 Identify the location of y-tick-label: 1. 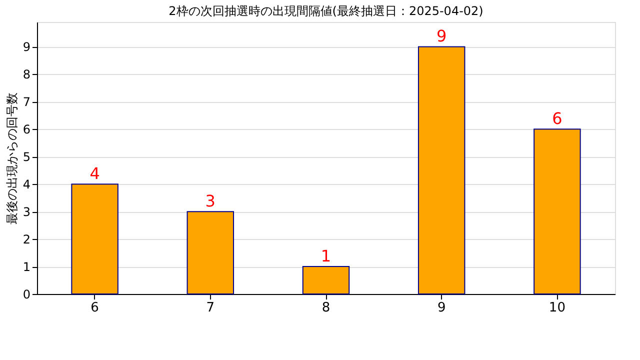
(26, 267).